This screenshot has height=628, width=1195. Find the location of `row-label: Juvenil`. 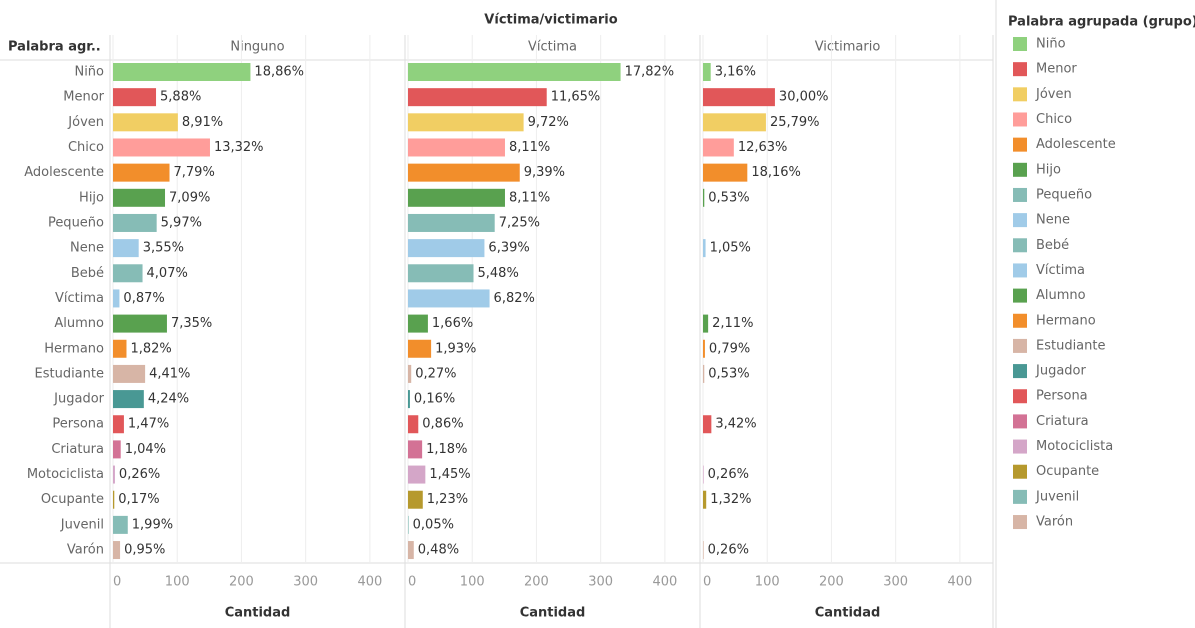

row-label: Juvenil is located at coordinates (82, 524).